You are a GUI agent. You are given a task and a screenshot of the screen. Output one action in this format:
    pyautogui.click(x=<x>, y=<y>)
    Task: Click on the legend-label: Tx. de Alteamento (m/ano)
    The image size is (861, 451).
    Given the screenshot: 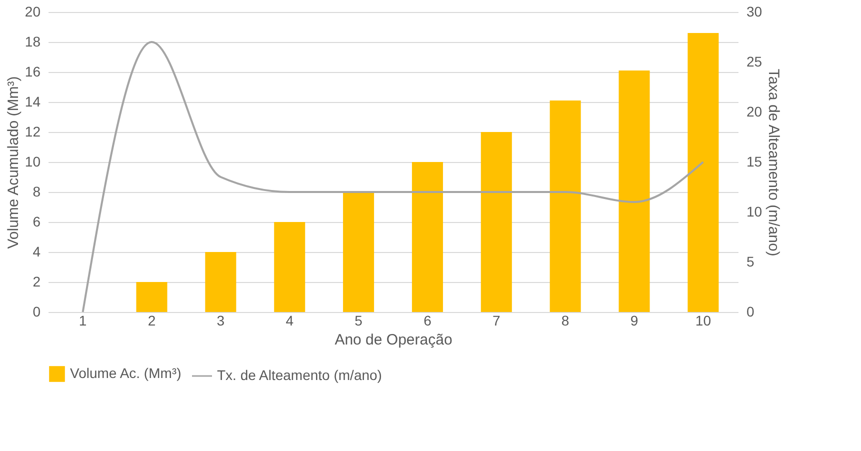 What is the action you would take?
    pyautogui.click(x=299, y=375)
    